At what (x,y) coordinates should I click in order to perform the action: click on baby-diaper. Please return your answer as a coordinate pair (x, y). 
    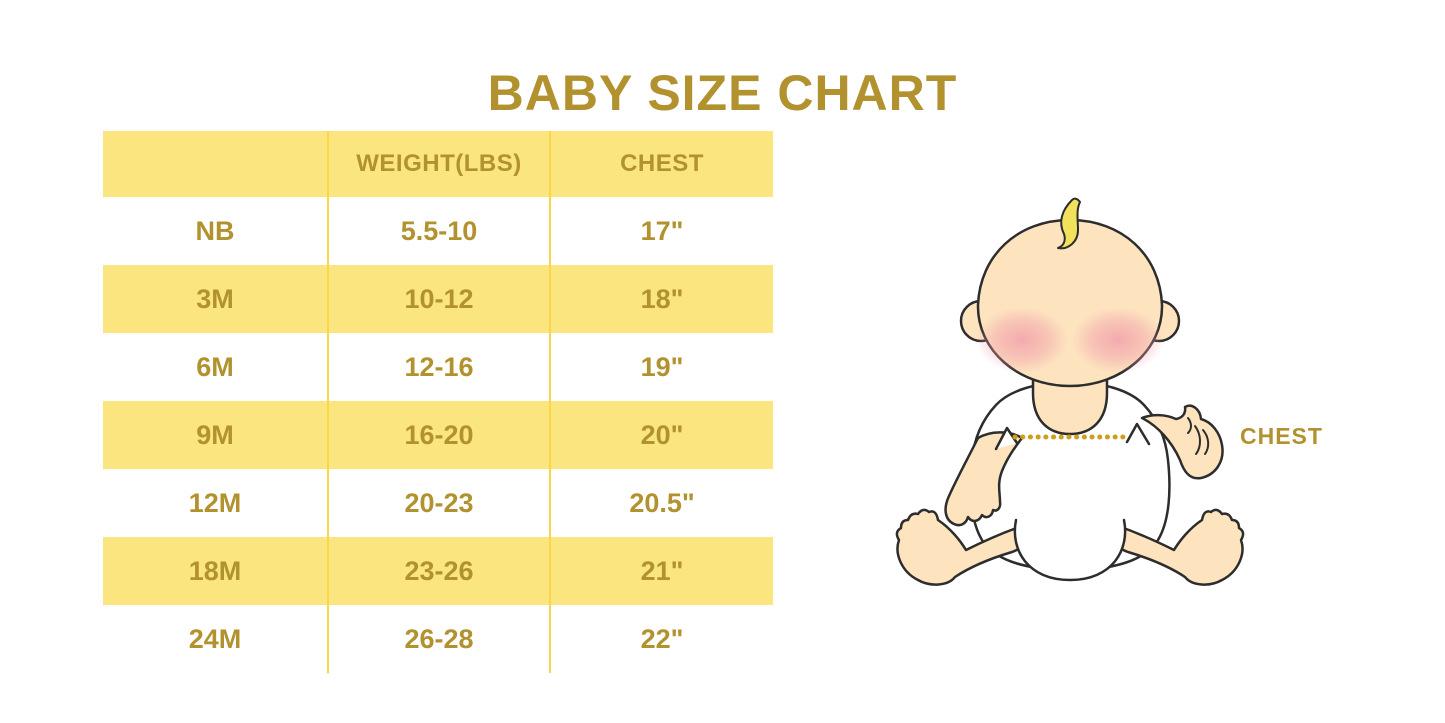
    Looking at the image, I should click on (1070, 550).